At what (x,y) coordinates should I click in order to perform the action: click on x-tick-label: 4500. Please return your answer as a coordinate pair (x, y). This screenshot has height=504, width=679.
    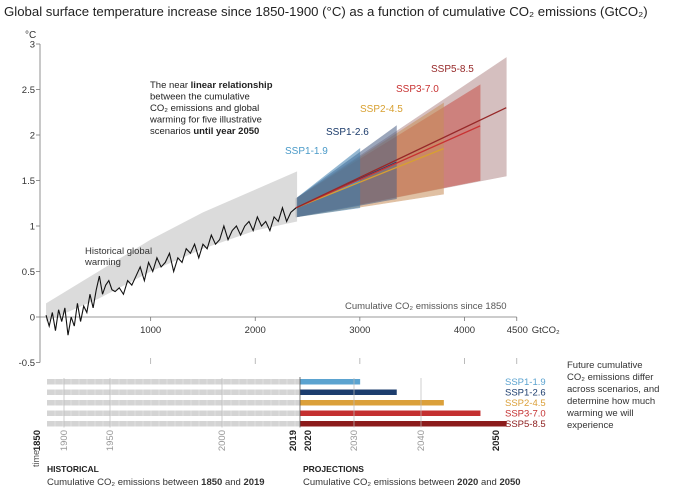
    Looking at the image, I should click on (517, 330).